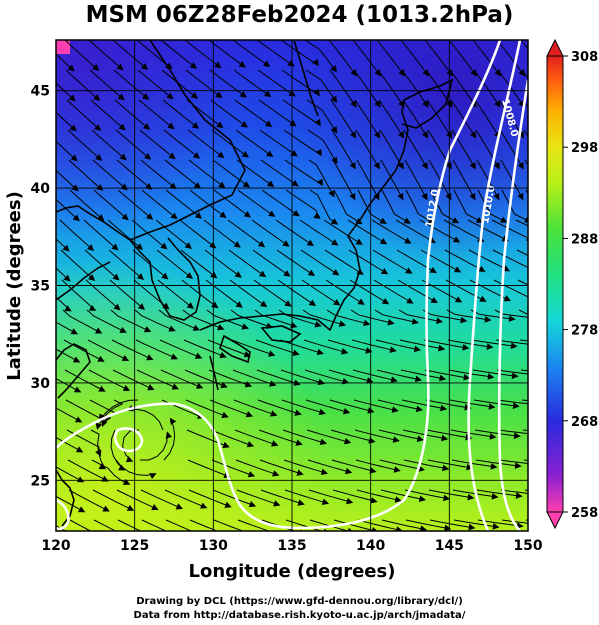 This screenshot has height=625, width=599. Describe the element at coordinates (555, 47) in the screenshot. I see `colorbar-max-arrow` at that location.